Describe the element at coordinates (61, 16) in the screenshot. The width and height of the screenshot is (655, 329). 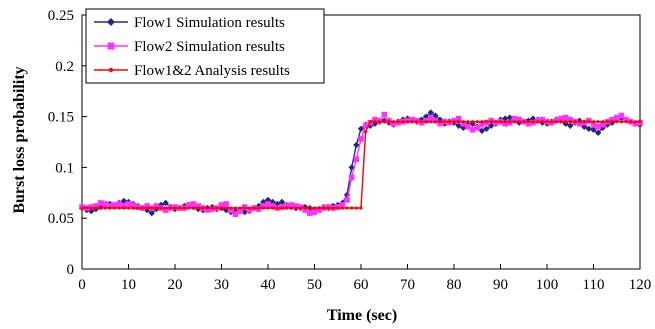
I see `y-tick-label: 0.25` at that location.